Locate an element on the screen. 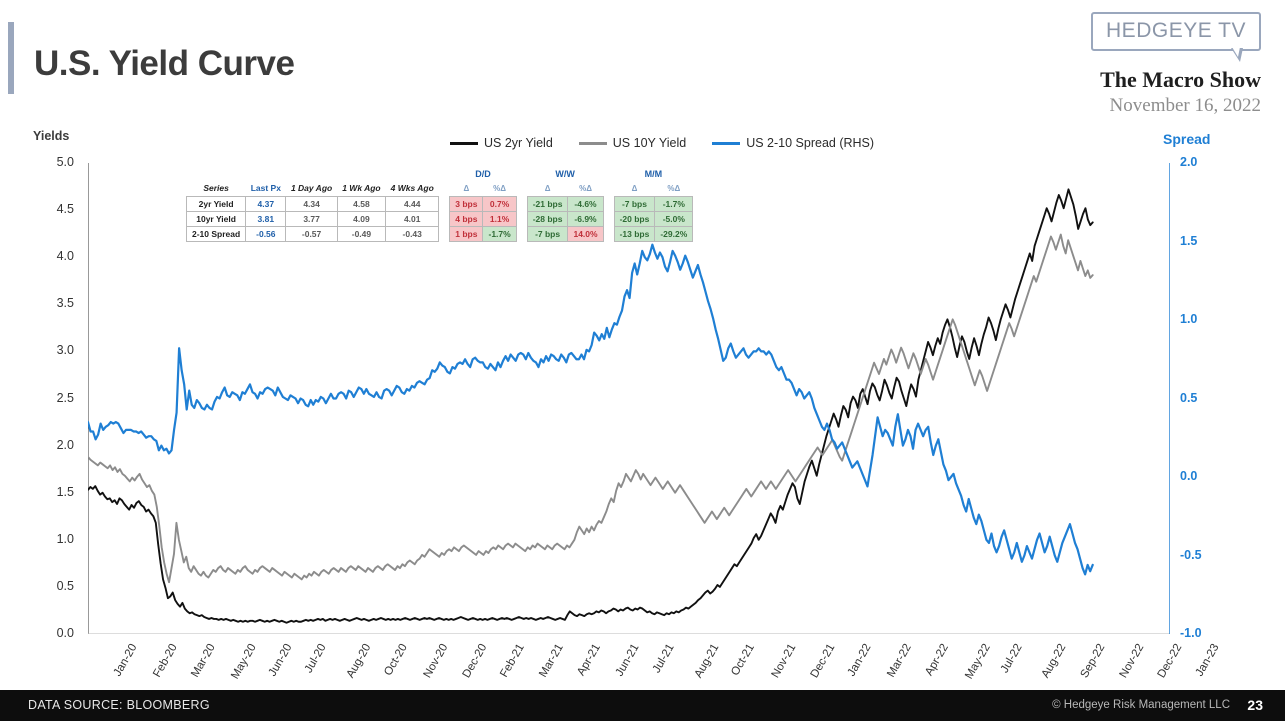 Image resolution: width=1285 pixels, height=721 pixels. footer-copyright: © Hedgeye Risk Management LLC is located at coordinates (1141, 705).